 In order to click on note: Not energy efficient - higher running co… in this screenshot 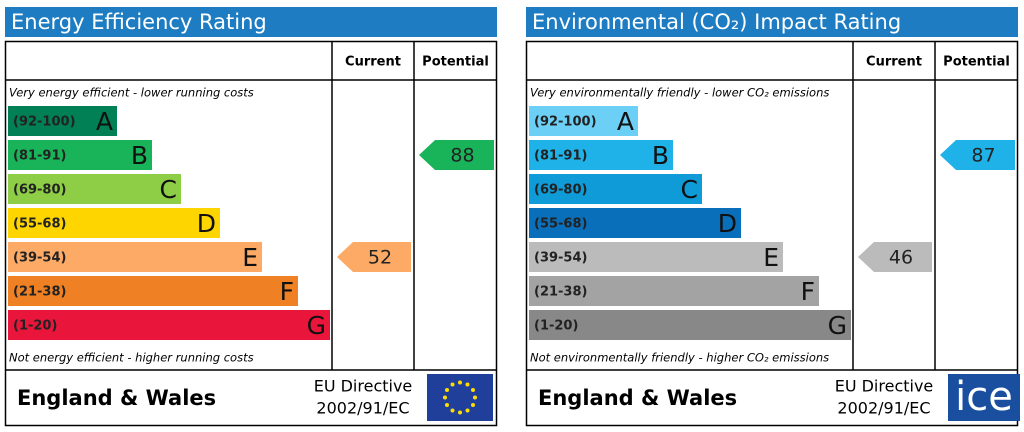, I will do `click(131, 358)`.